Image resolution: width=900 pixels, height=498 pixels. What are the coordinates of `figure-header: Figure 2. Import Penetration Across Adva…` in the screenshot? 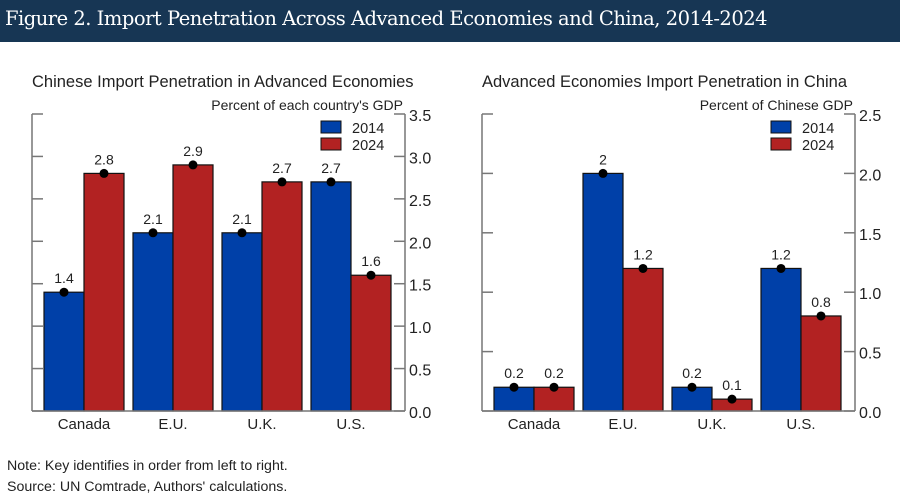 It's located at (450, 21).